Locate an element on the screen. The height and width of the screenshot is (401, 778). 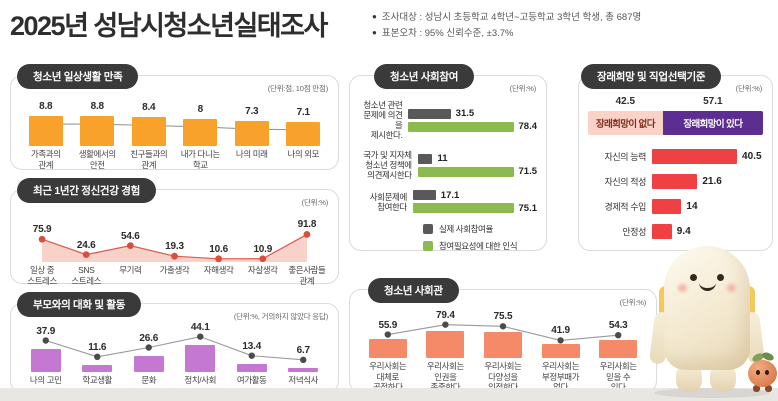
hbar-row: 11 is located at coordinates (477, 158).